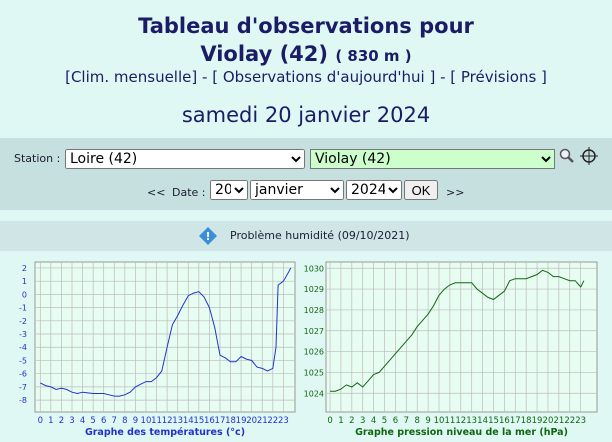 The width and height of the screenshot is (612, 442). Describe the element at coordinates (320, 235) in the screenshot. I see `notice-text: Problème humidité (09/10/2021)` at that location.